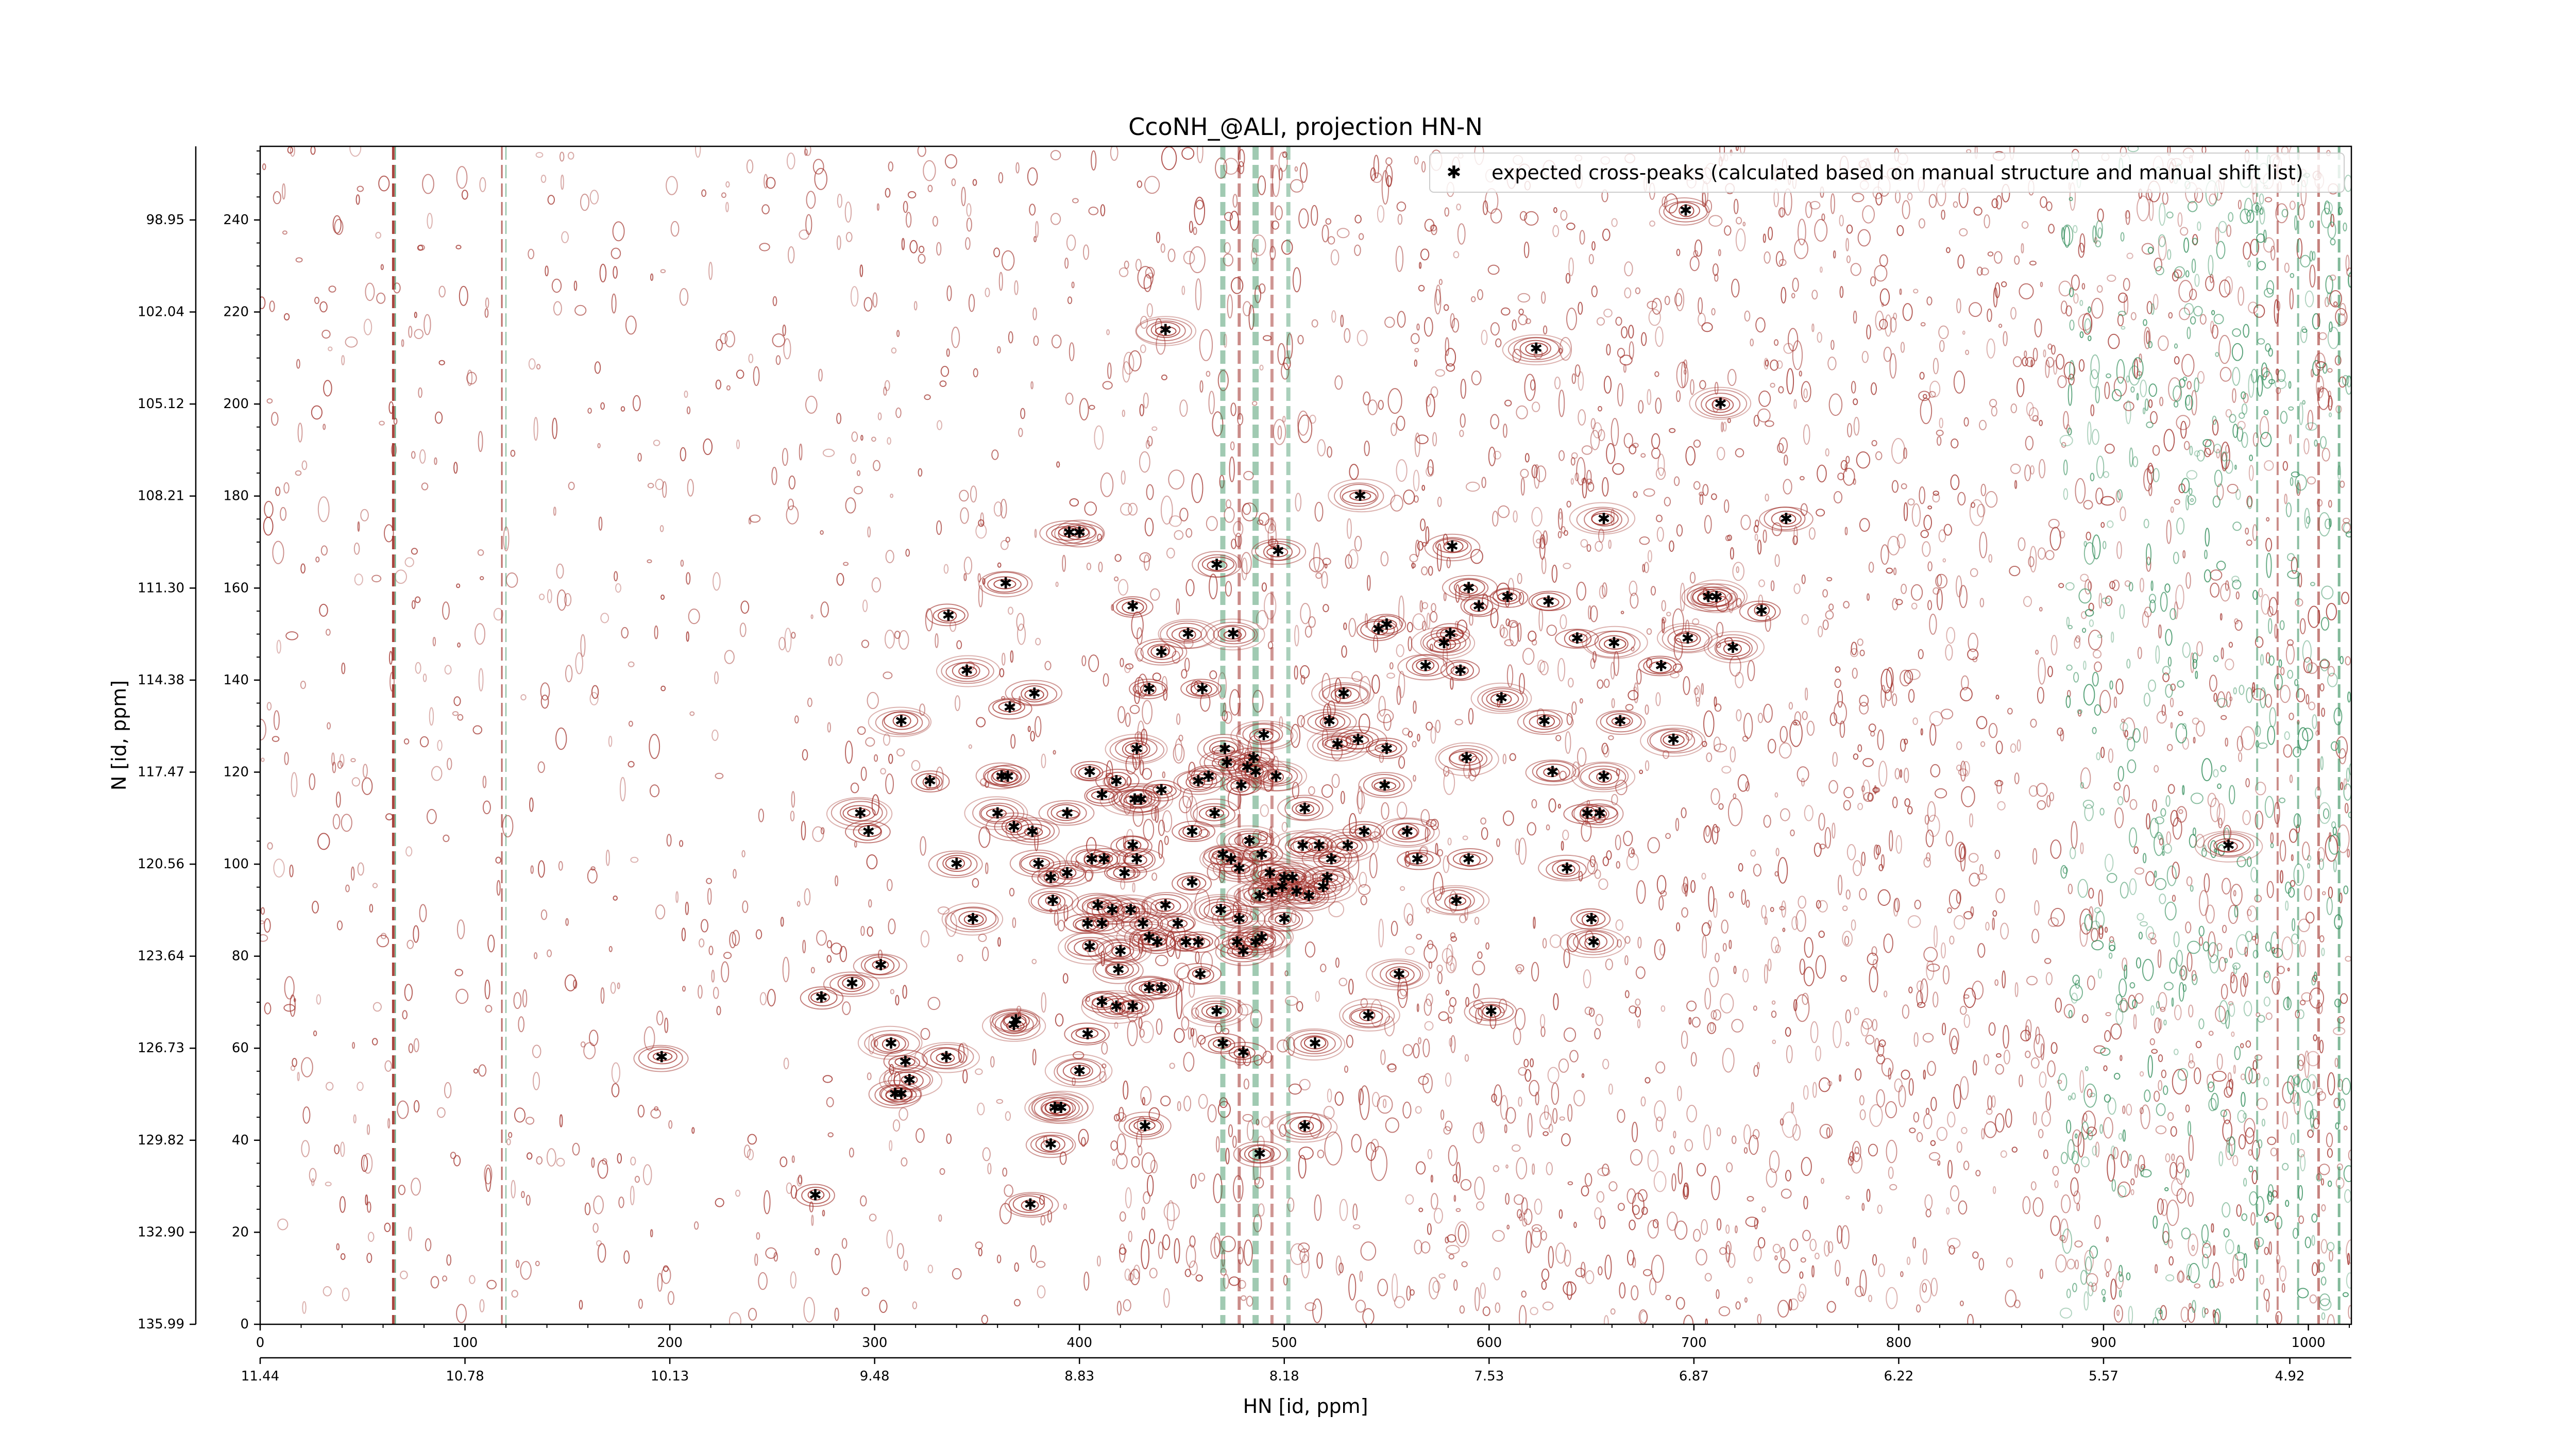 This screenshot has height=1449, width=2576. I want to click on cross-peak-marker: ✱, so click(1786, 519).